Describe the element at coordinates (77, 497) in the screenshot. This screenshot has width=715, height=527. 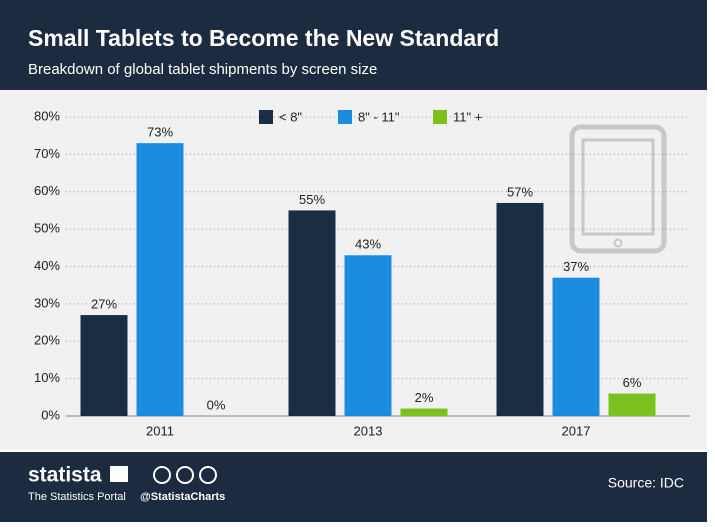
I see `brand-tagline: The Statistics Portal` at that location.